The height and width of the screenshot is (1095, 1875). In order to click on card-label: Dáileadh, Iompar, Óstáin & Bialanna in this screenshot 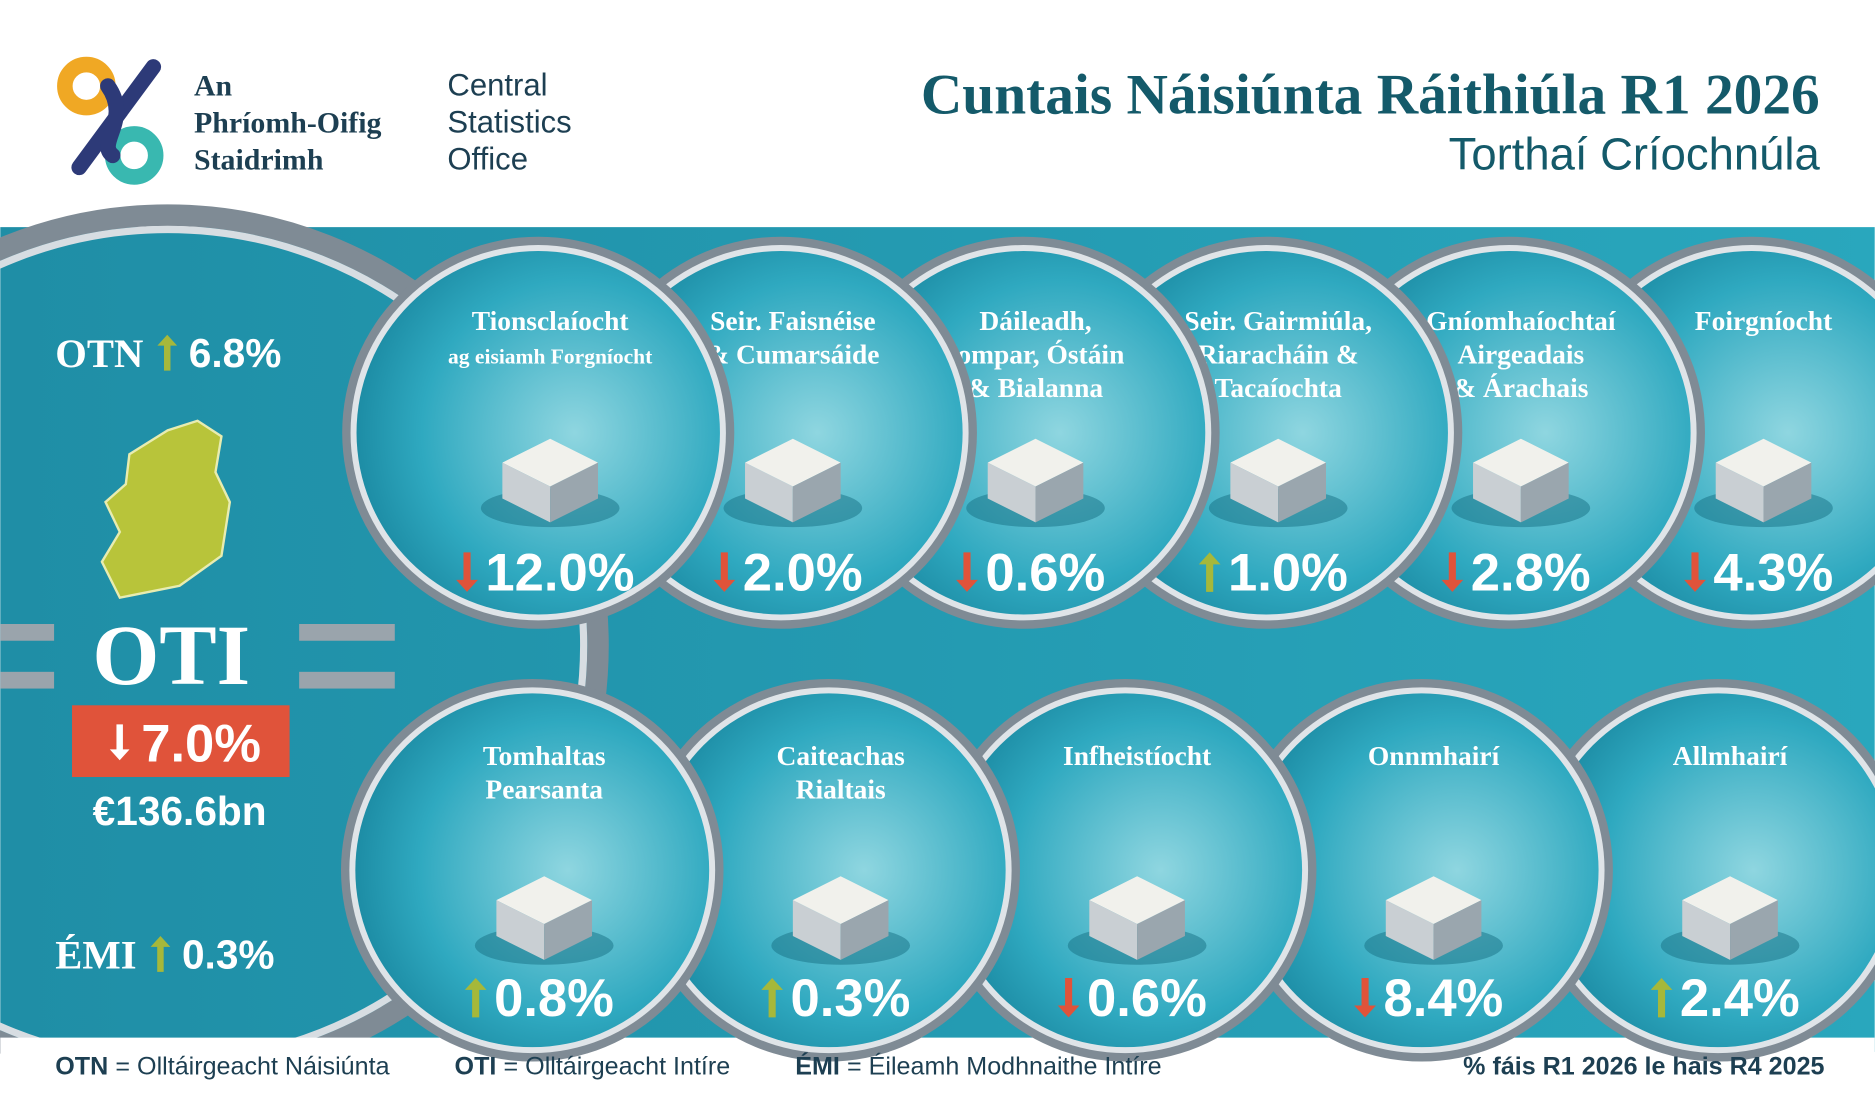, I will do `click(1036, 354)`.